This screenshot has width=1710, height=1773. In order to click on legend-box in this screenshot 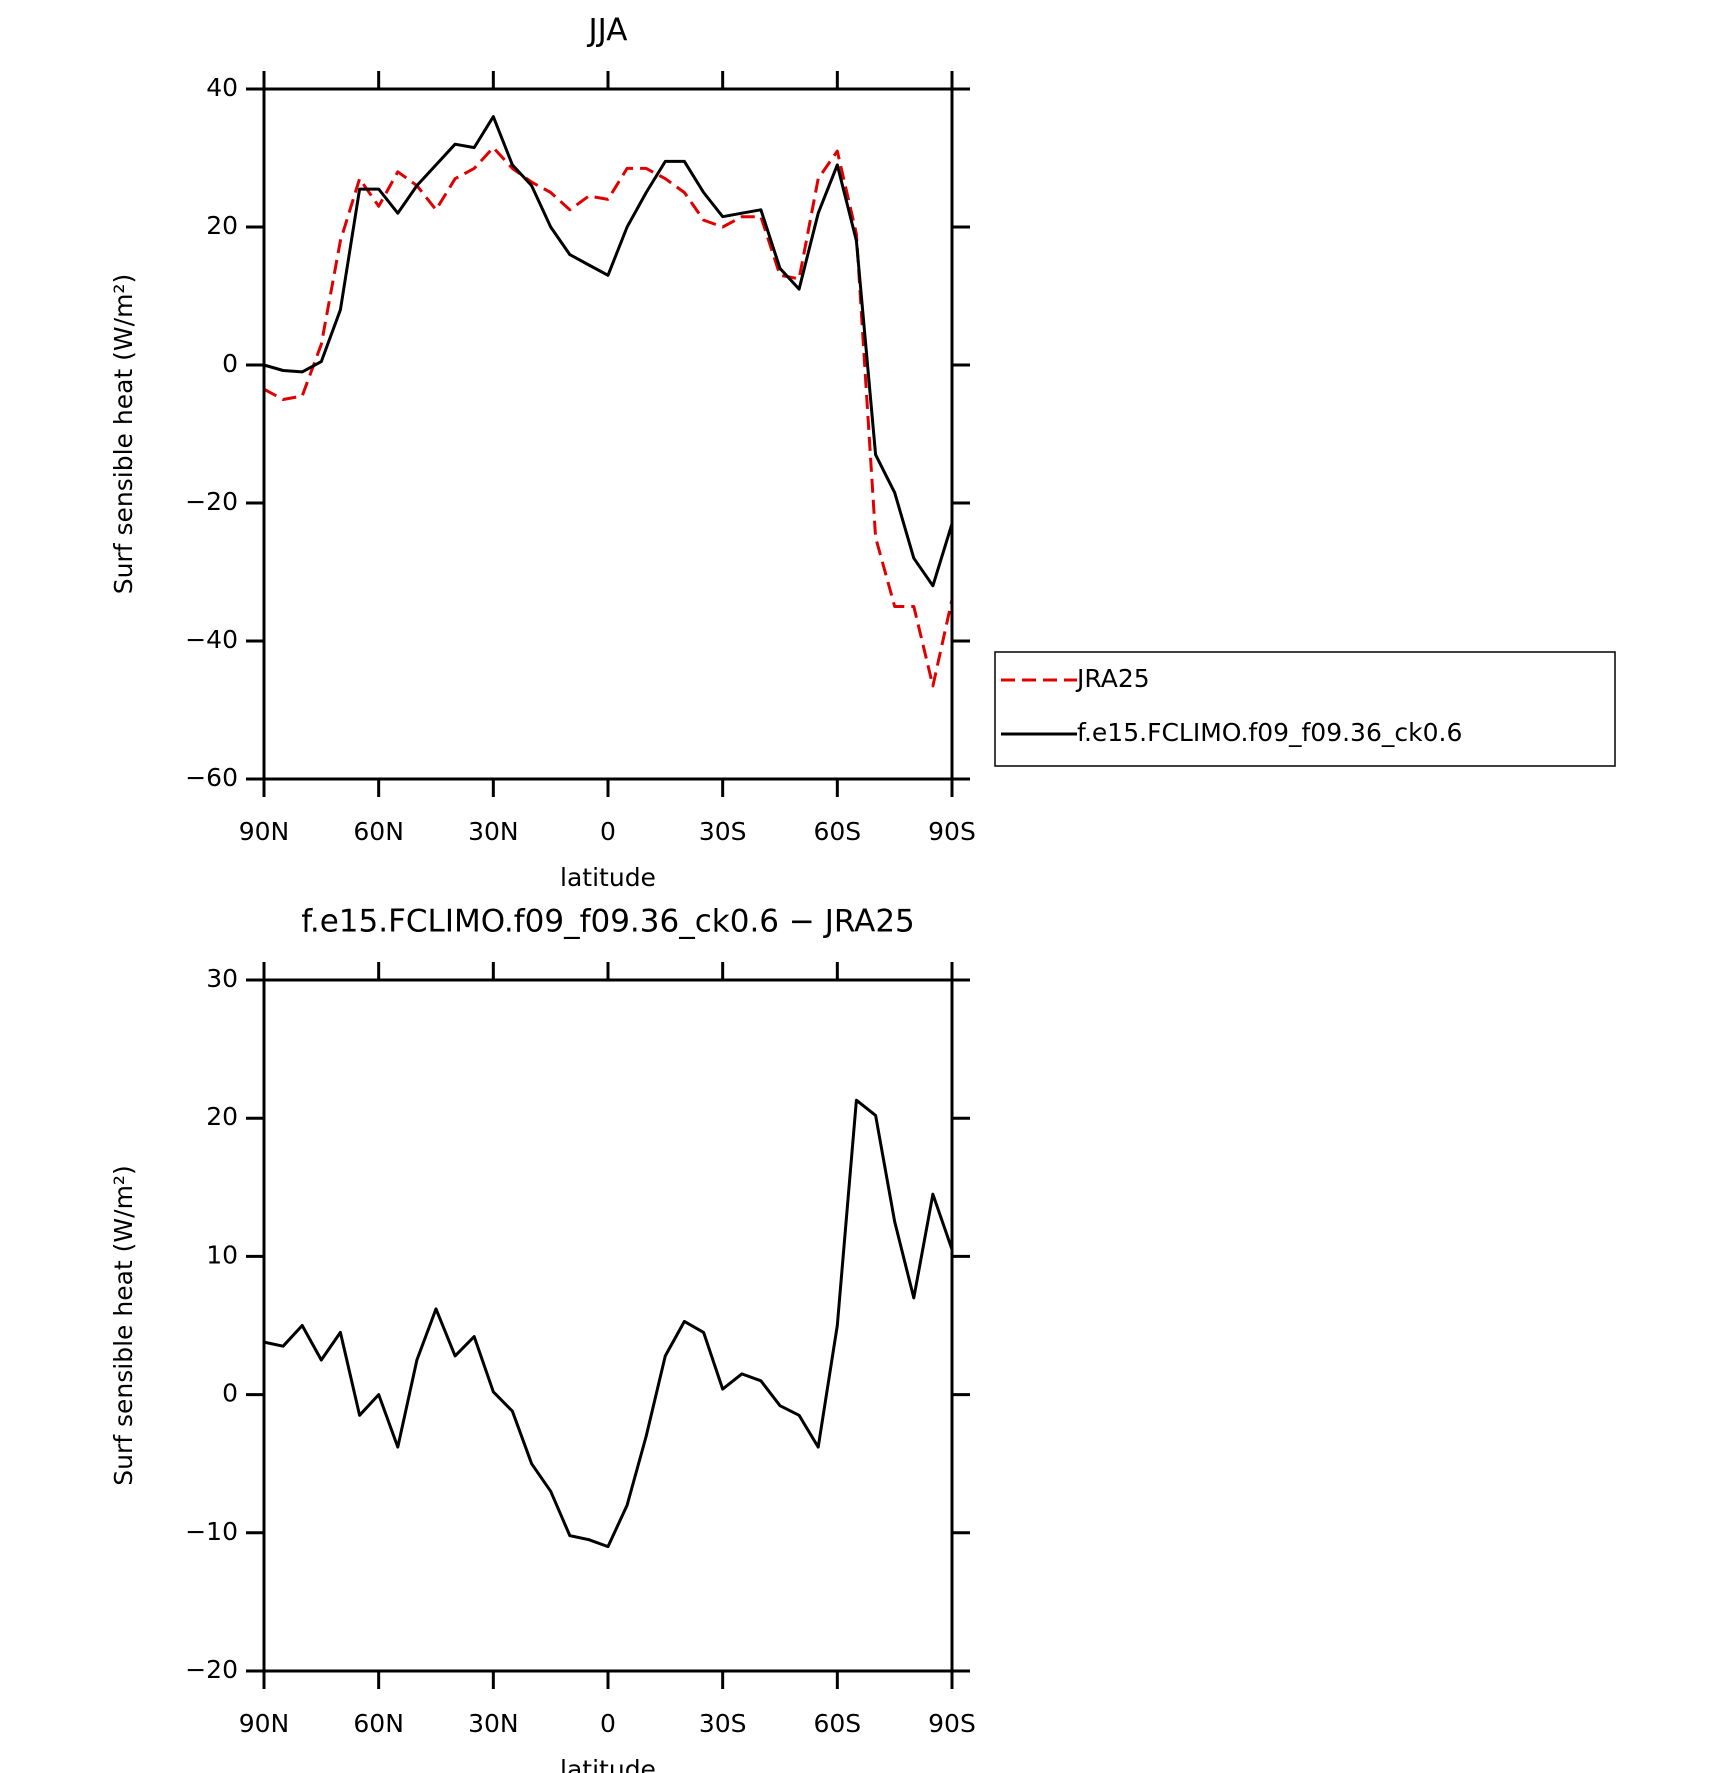, I will do `click(1305, 709)`.